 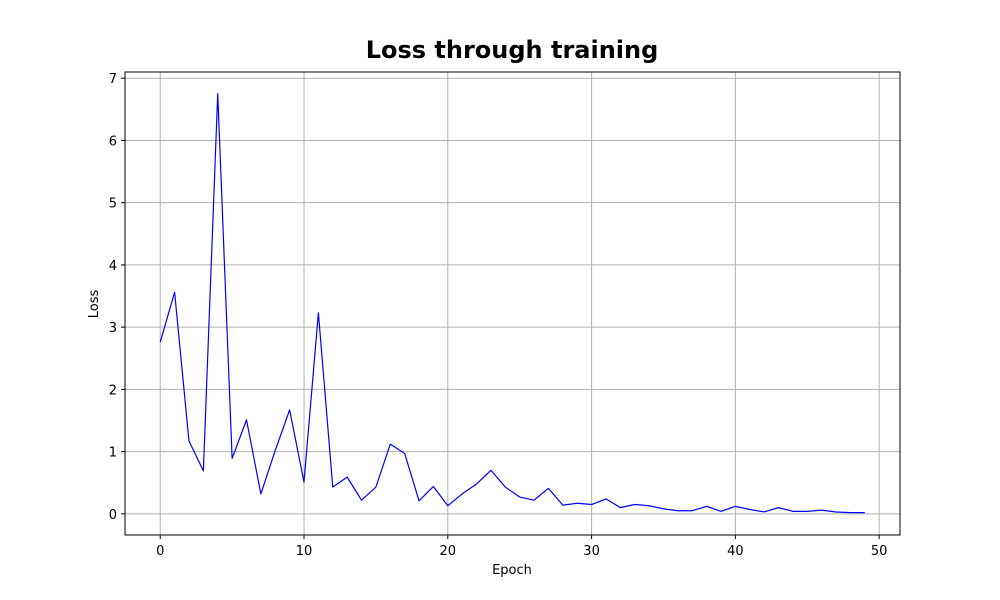 What do you see at coordinates (735, 551) in the screenshot?
I see `x-tick-label: 40` at bounding box center [735, 551].